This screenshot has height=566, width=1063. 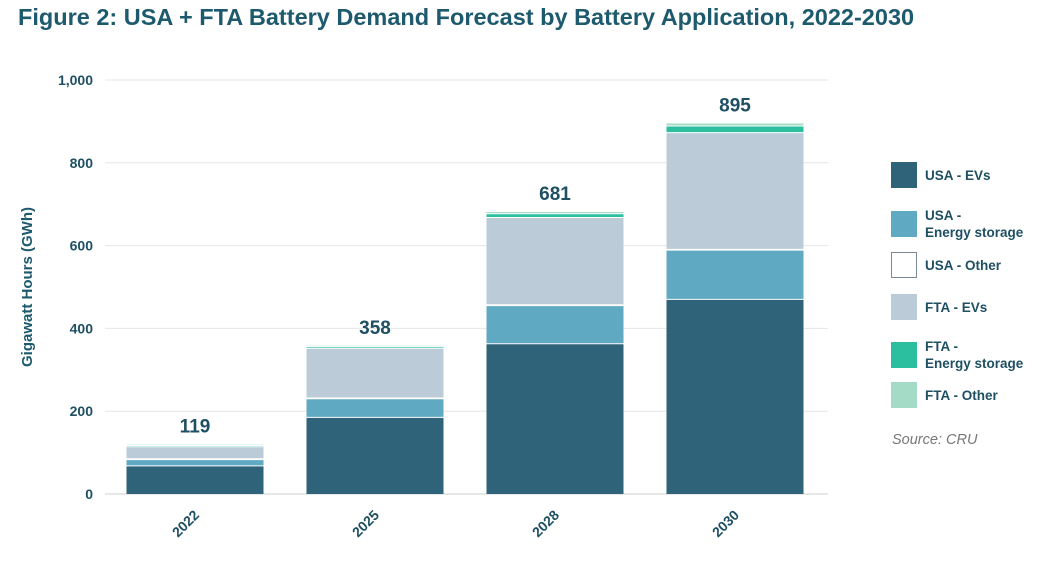 I want to click on legend-label: USA - EVs, so click(x=958, y=175).